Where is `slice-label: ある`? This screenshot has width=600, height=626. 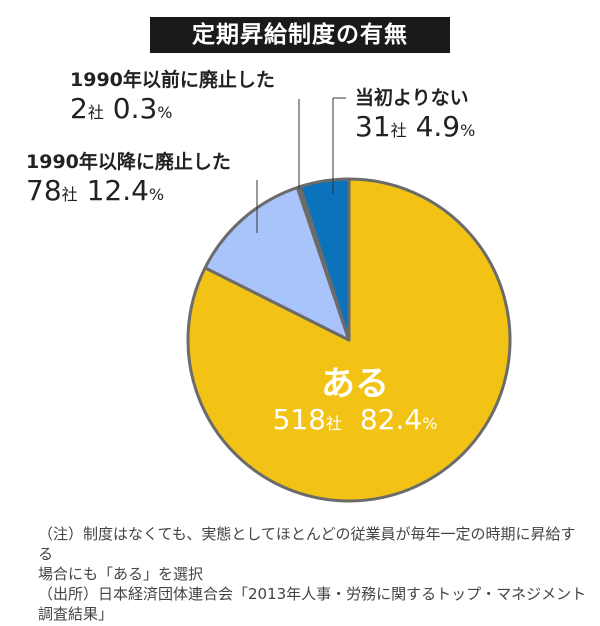
slice-label: ある is located at coordinates (355, 384).